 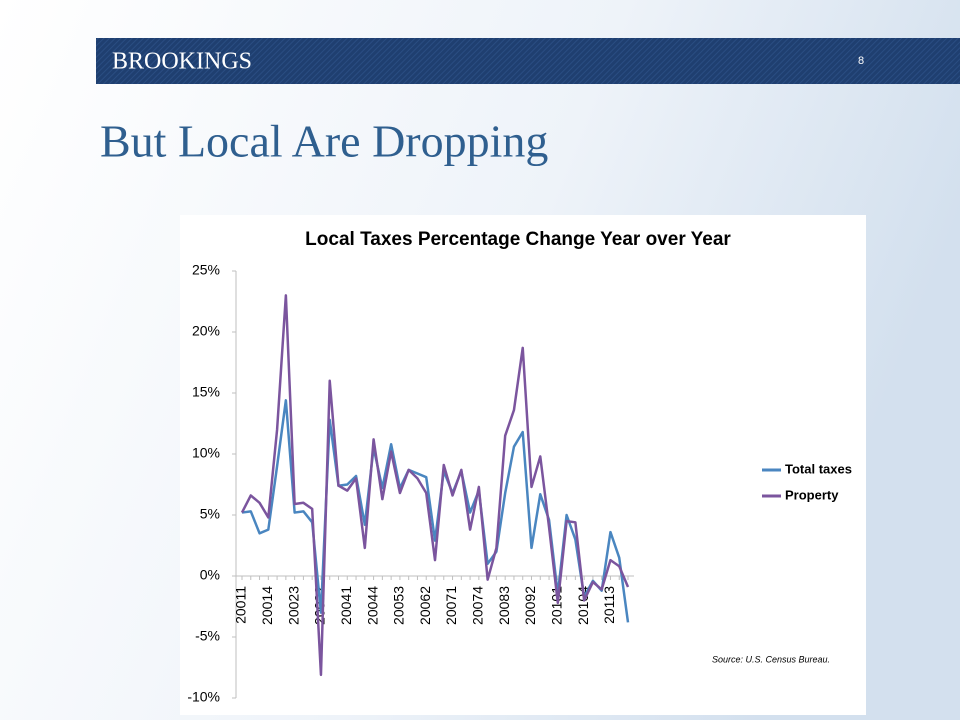 I want to click on x-tick-label: 20053, so click(x=399, y=605).